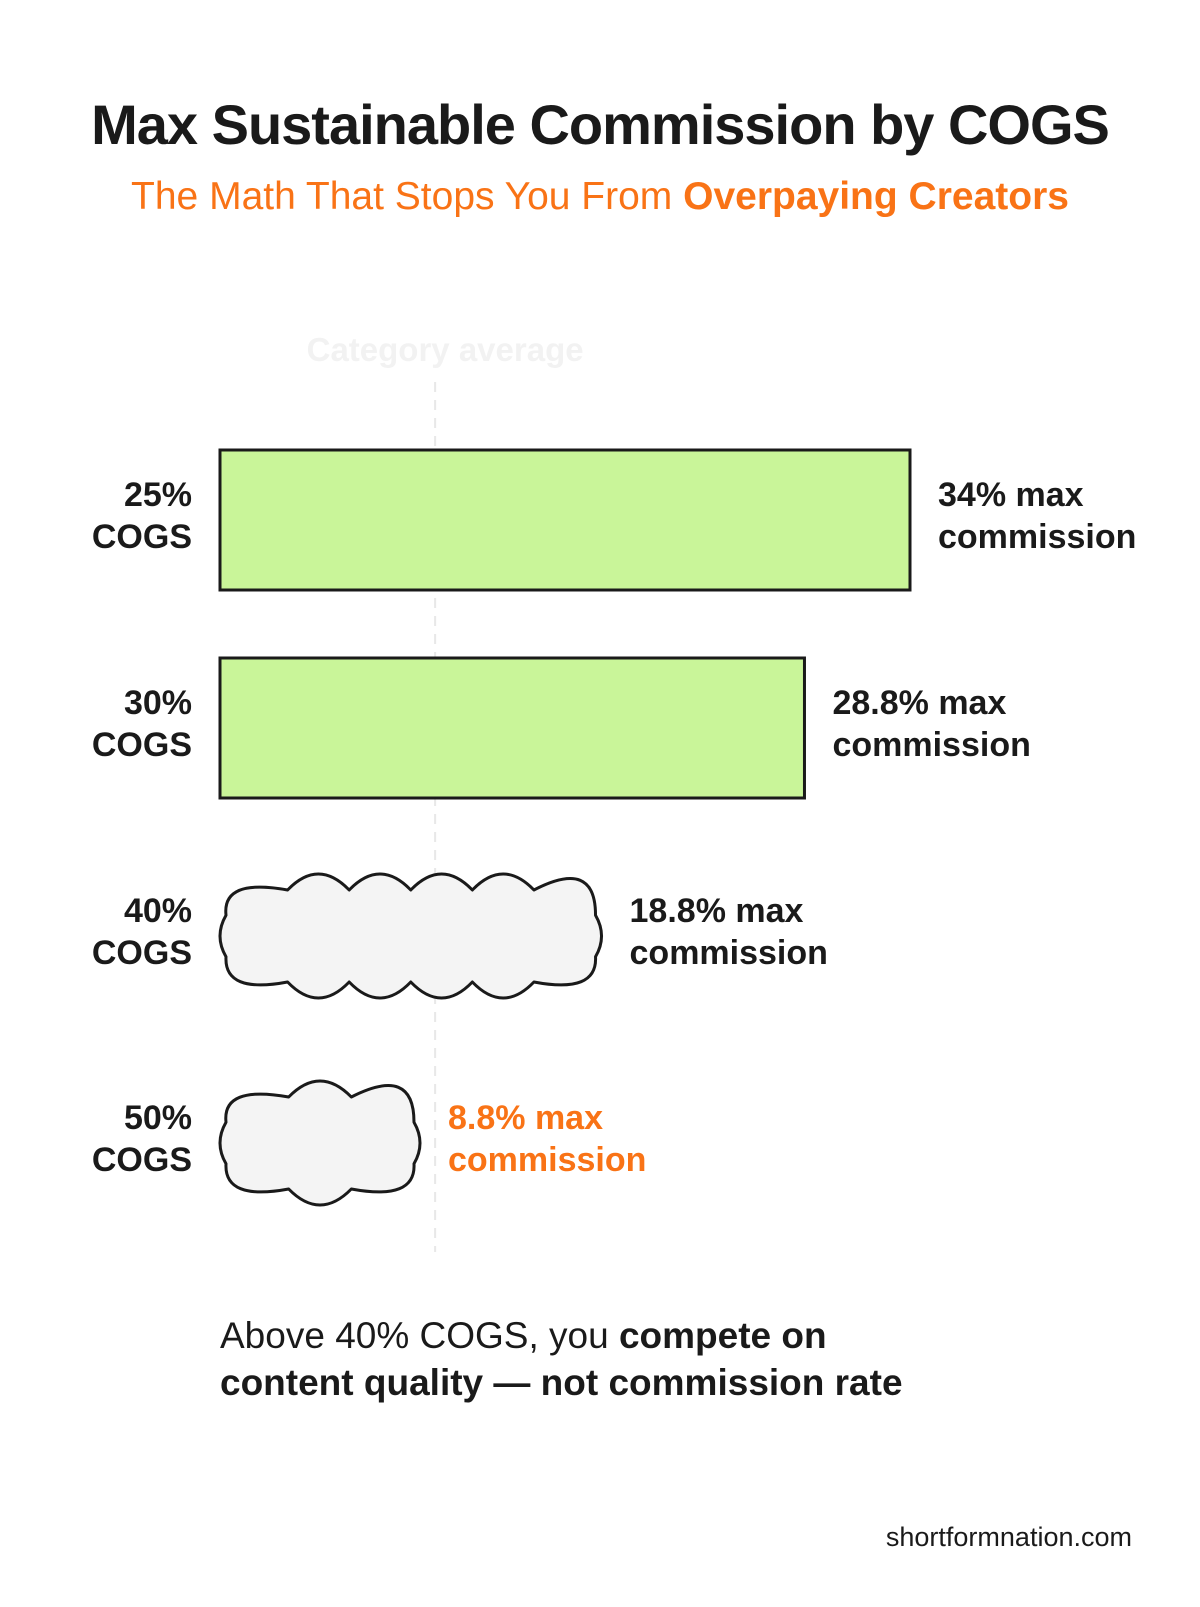  I want to click on subtitle-regular: The Math That Stops You From, so click(407, 196).